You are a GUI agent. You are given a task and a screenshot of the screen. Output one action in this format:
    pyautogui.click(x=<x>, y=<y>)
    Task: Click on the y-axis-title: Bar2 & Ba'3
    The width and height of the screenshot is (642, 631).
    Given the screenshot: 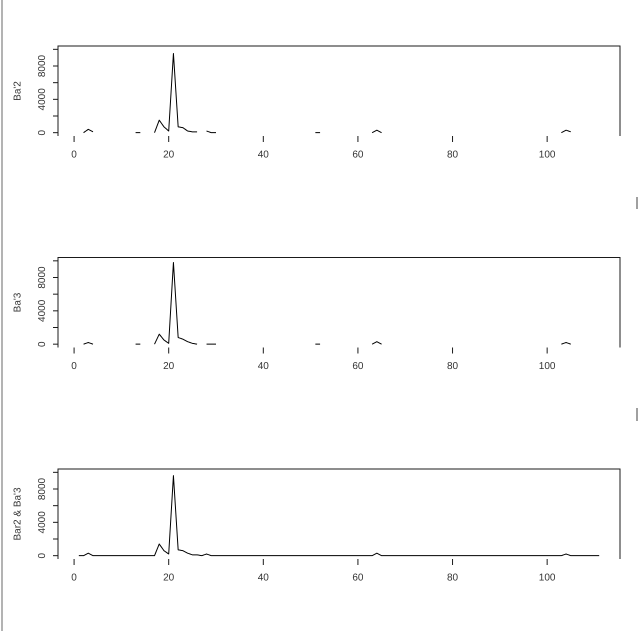 What is the action you would take?
    pyautogui.click(x=18, y=514)
    